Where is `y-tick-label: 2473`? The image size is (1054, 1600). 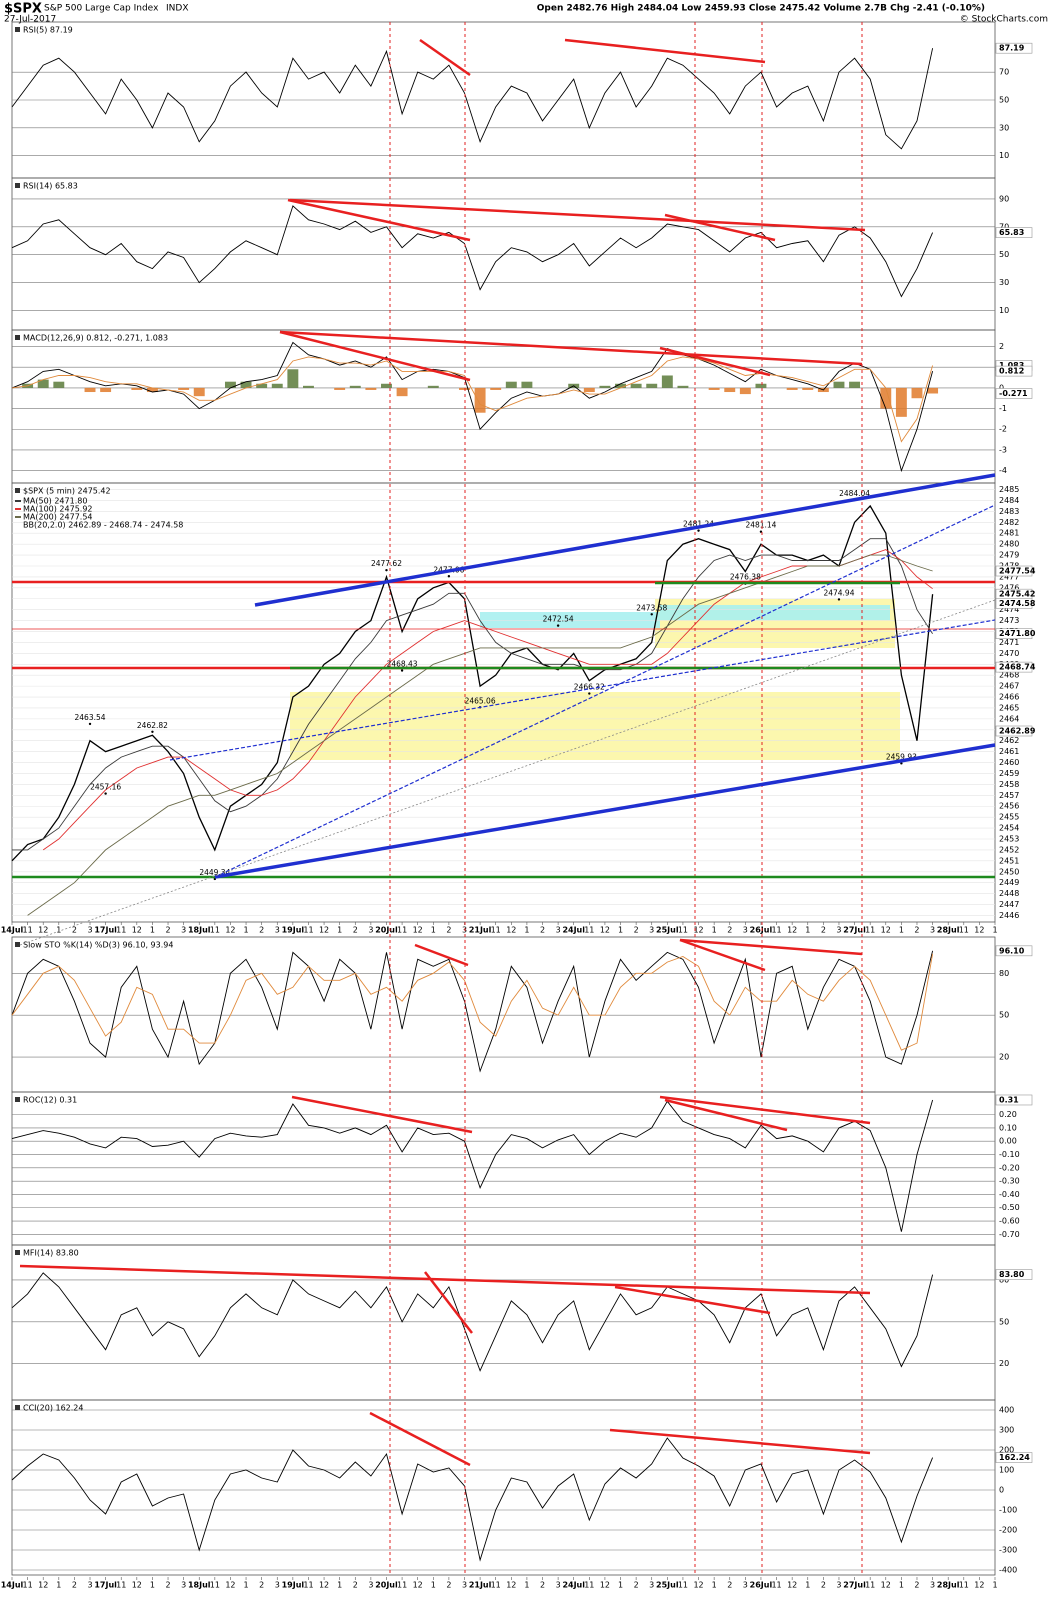
y-tick-label: 2473 is located at coordinates (1009, 620).